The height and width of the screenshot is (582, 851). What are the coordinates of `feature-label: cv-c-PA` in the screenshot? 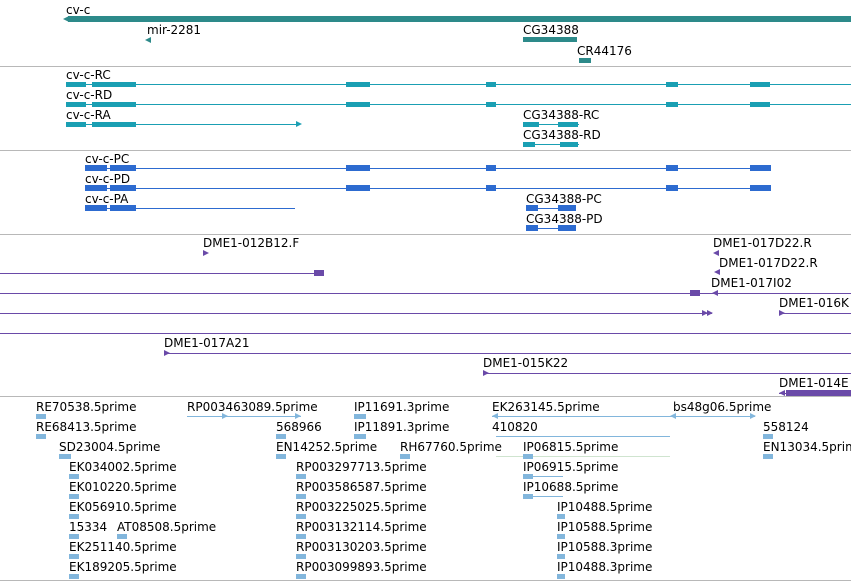 It's located at (107, 199).